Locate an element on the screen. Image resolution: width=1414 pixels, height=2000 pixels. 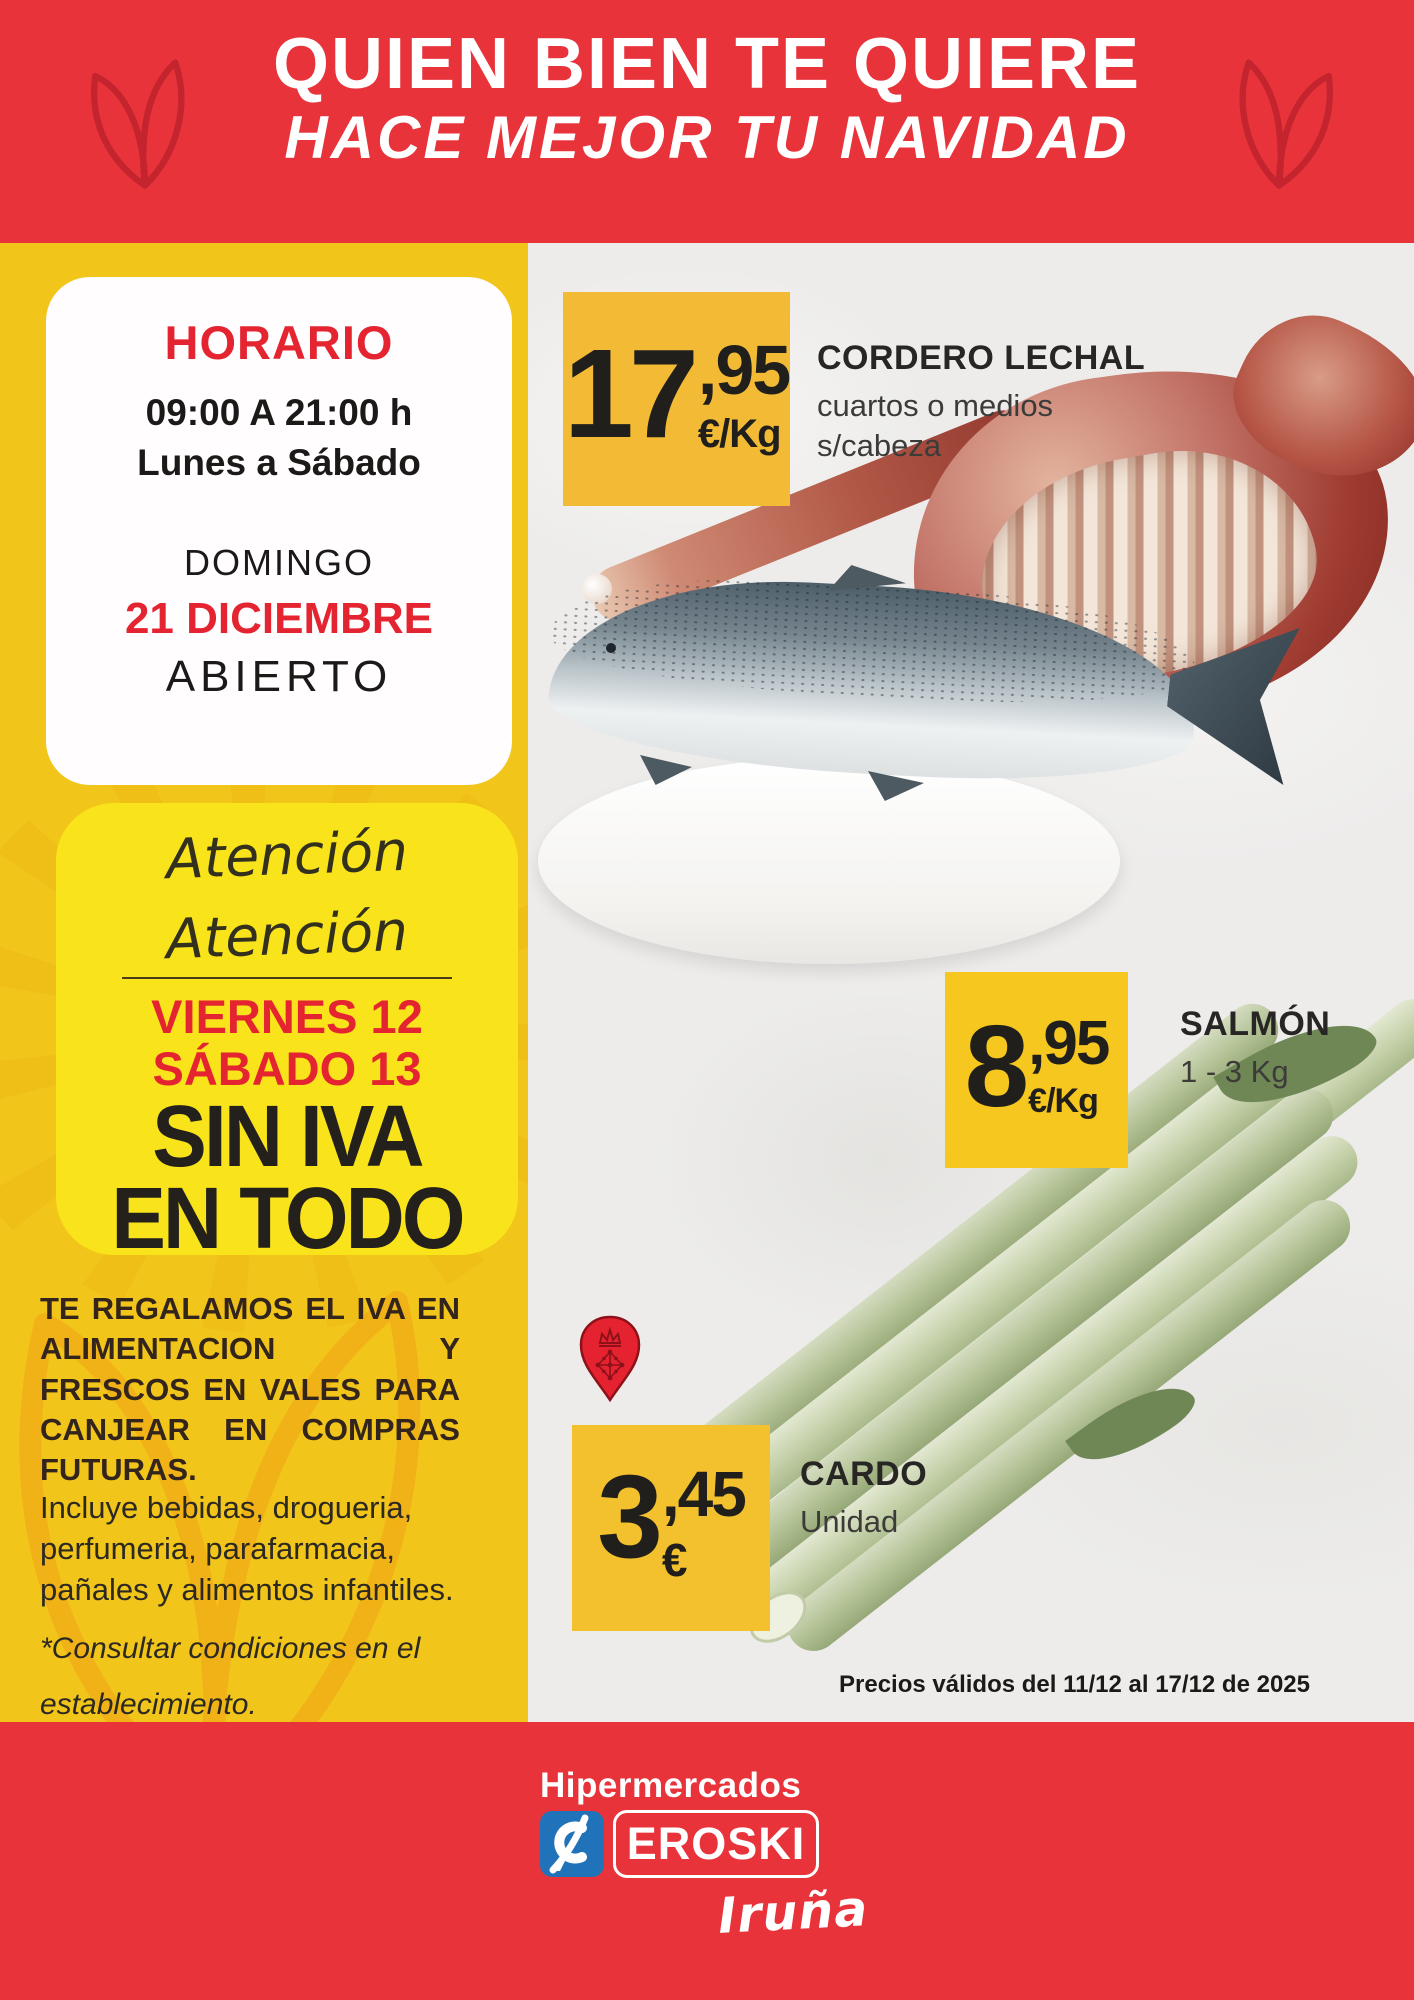
schedule-sunday-label: DOMINGO is located at coordinates (279, 562).